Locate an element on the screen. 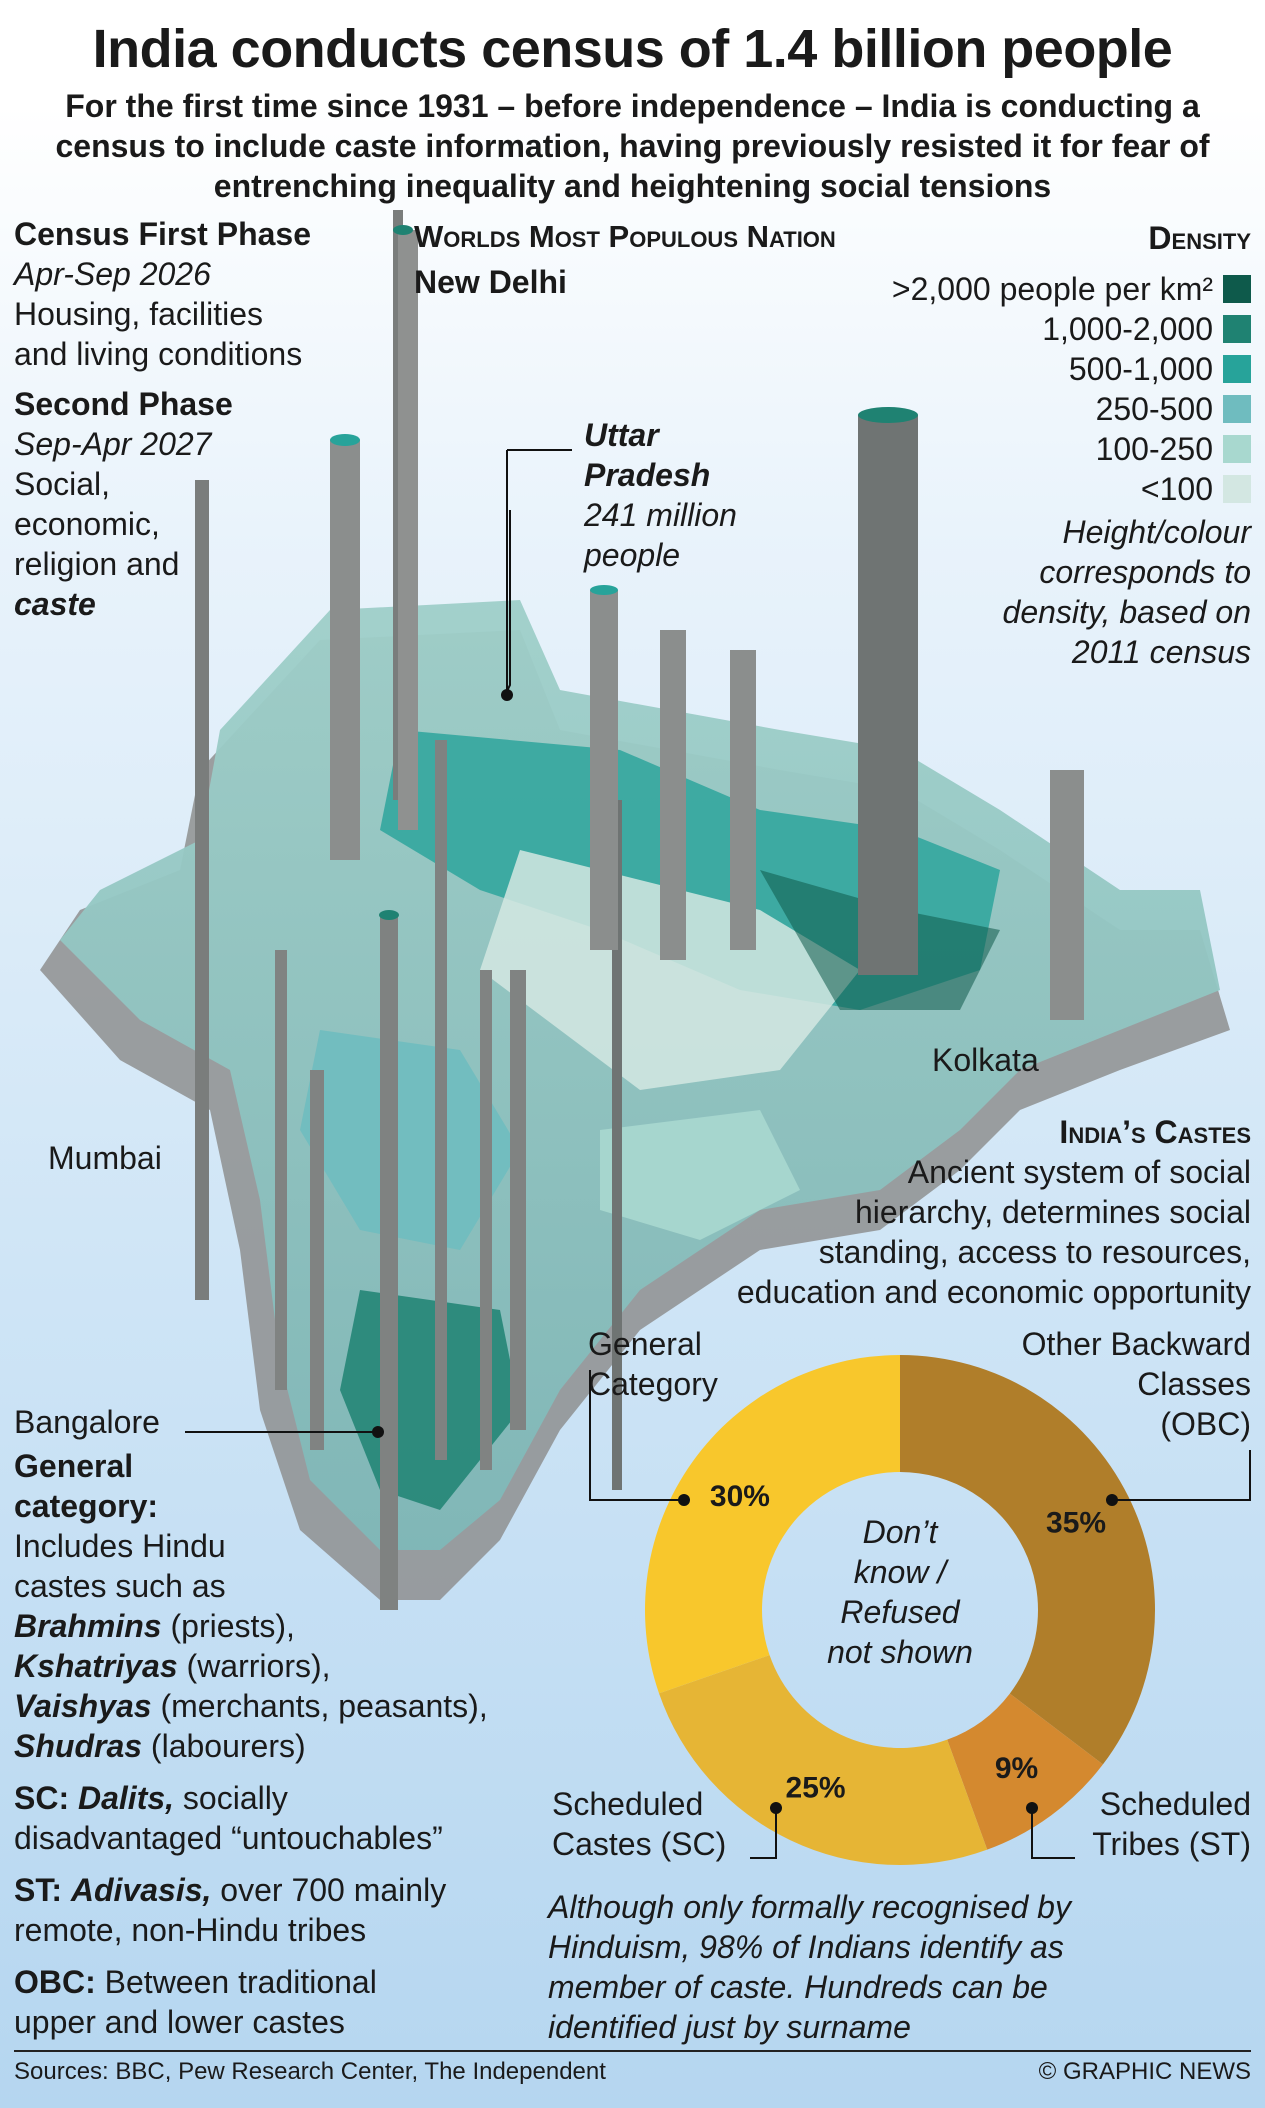 The image size is (1265, 2108). term-adivasis: Adivasis, is located at coordinates (141, 1890).